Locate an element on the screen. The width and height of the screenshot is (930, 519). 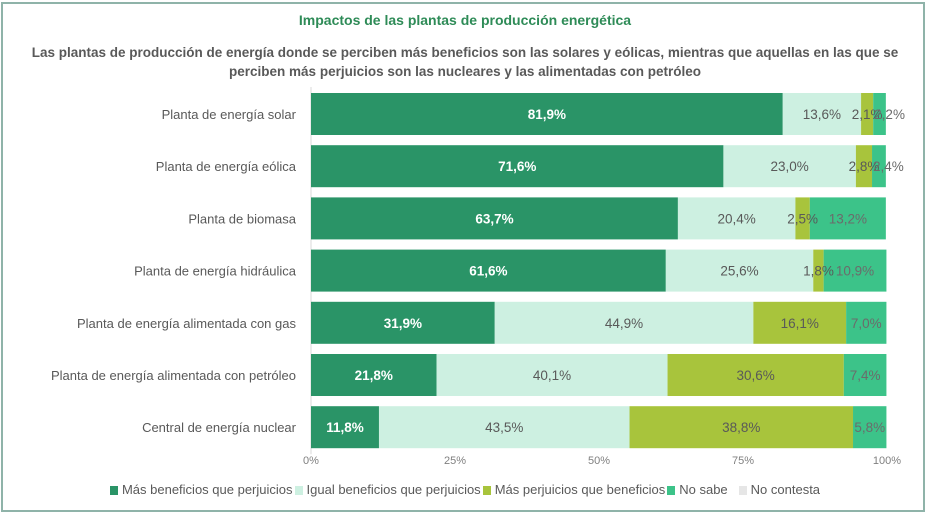
data-label: 81,9% is located at coordinates (547, 114).